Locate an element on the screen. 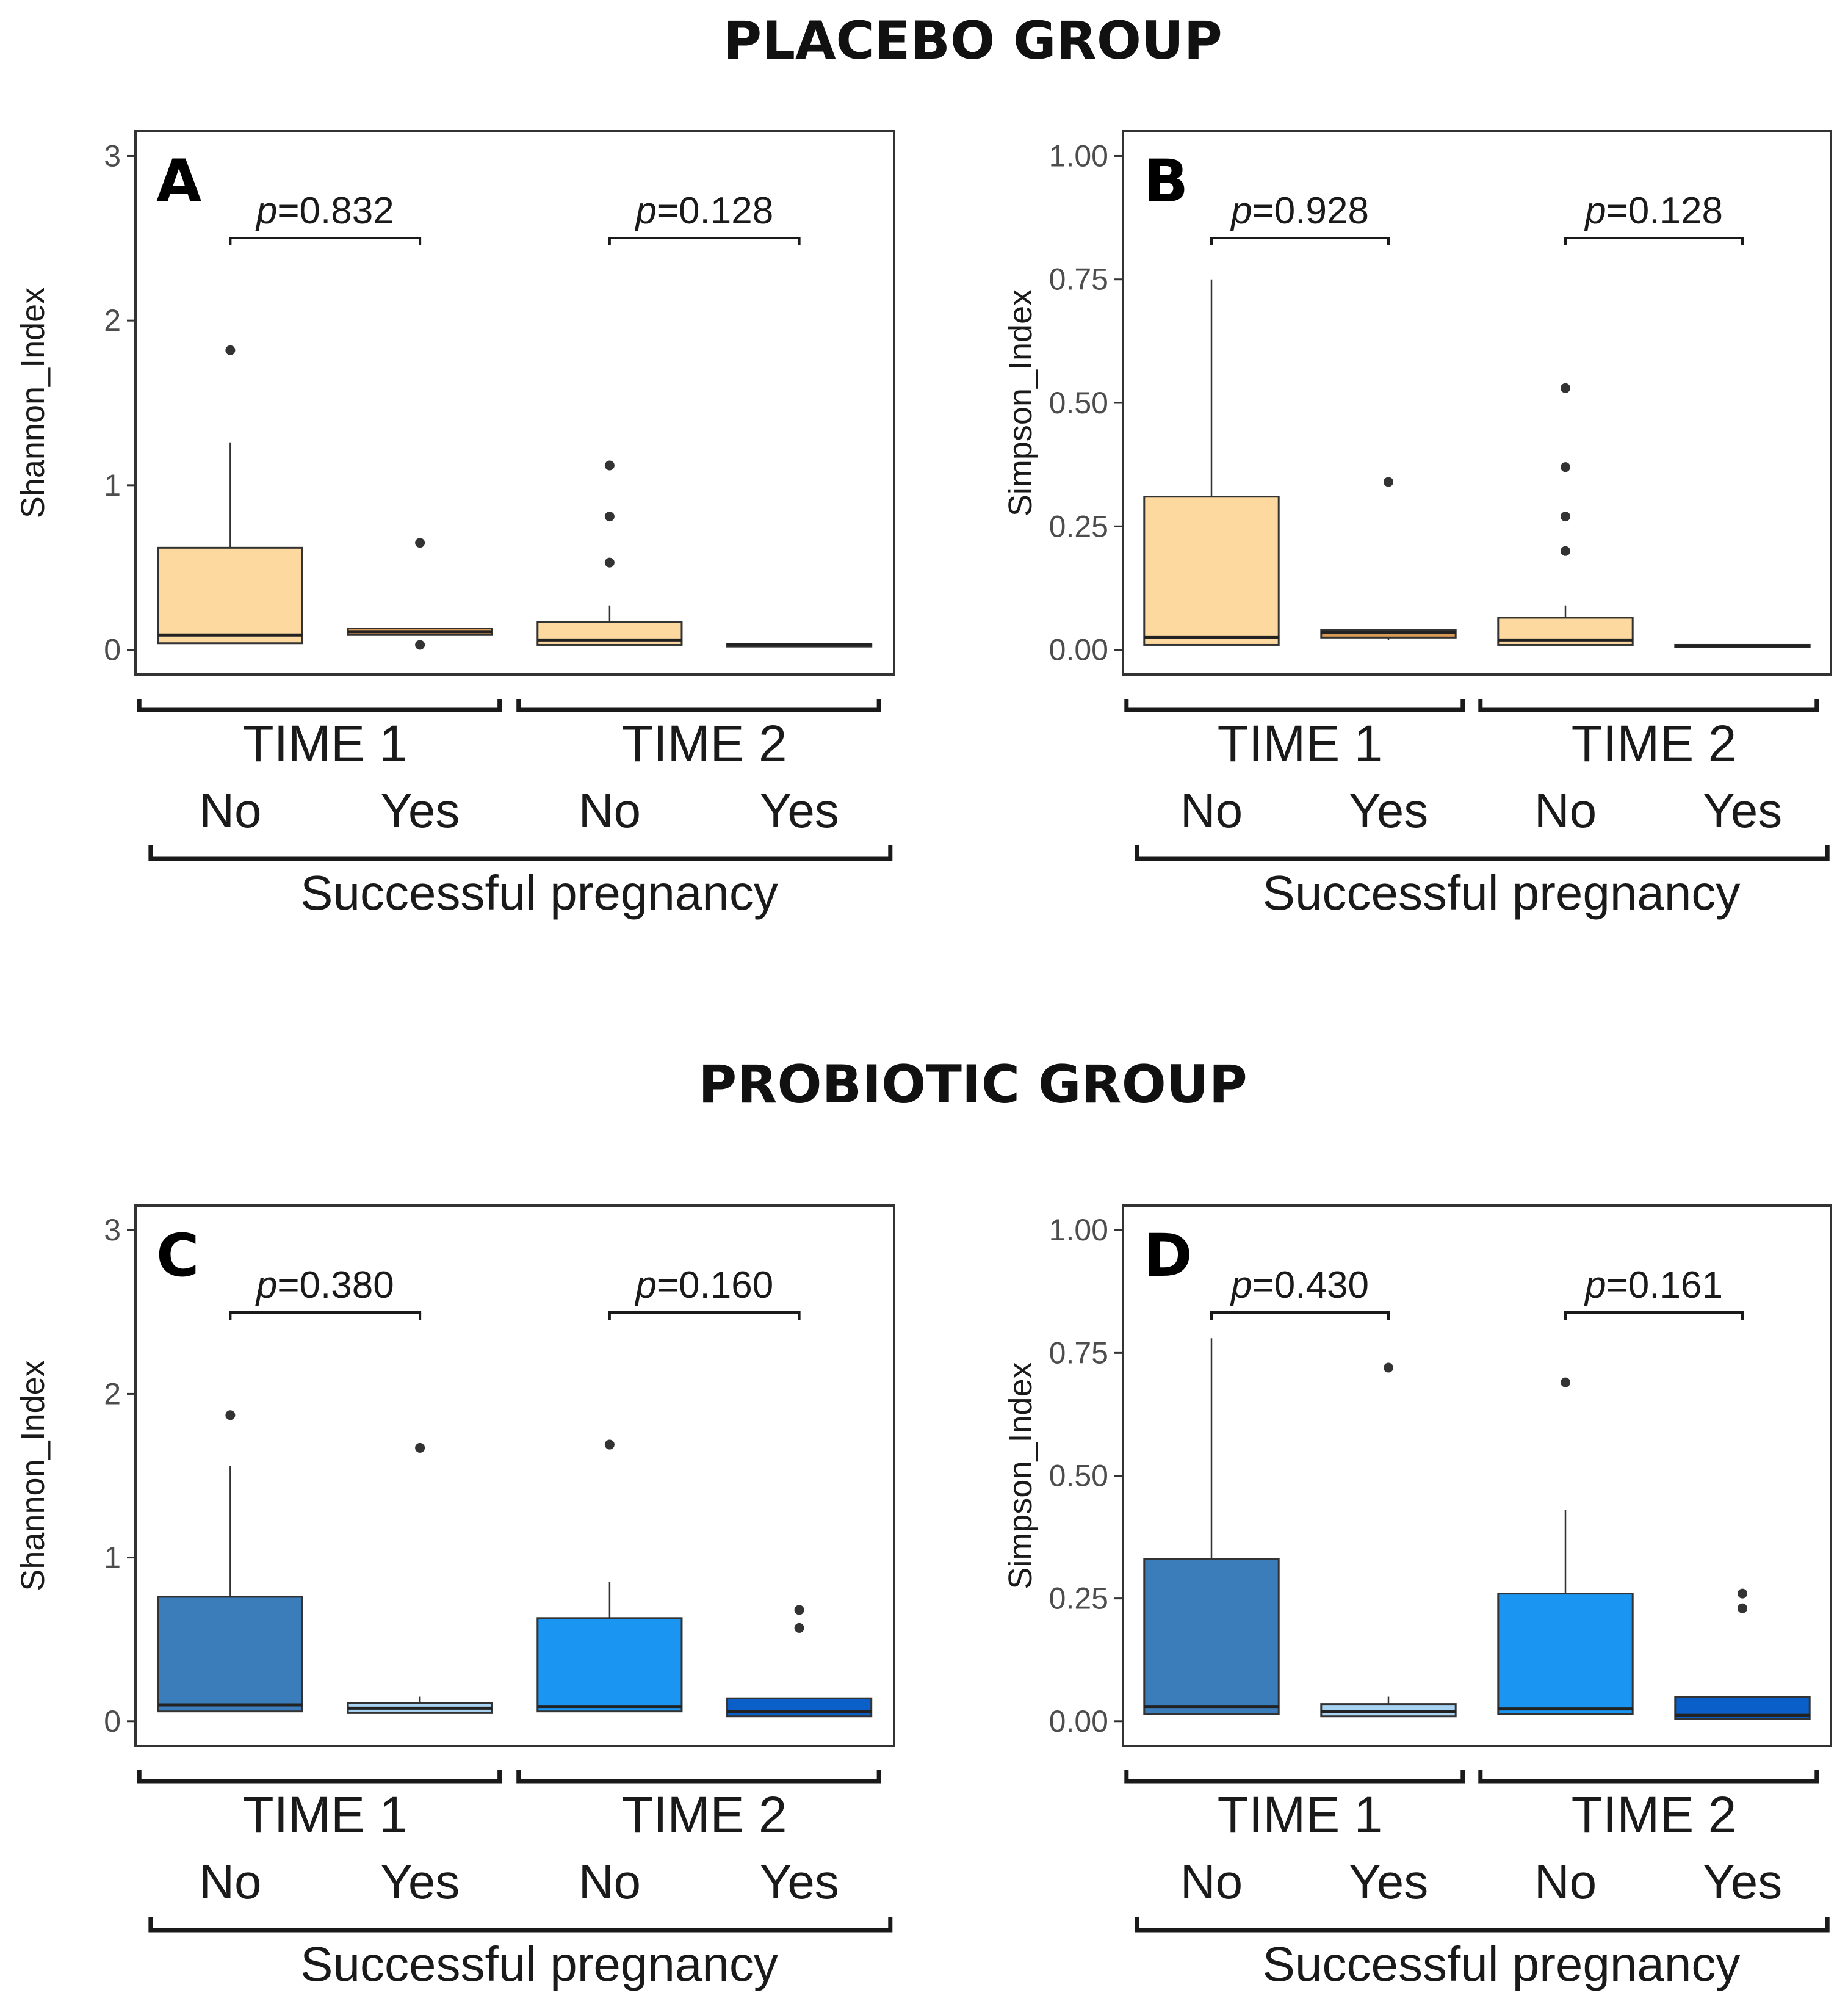  panel-d-ytick-label: 1.00 is located at coordinates (1078, 1230).